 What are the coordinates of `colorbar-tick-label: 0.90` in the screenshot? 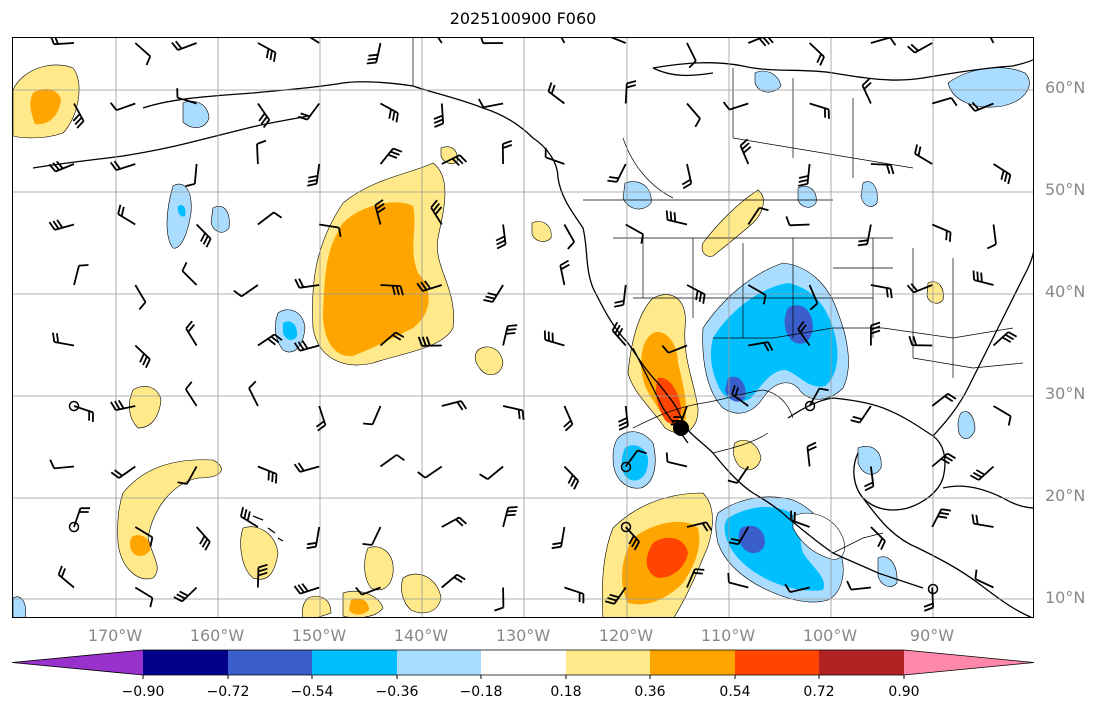 It's located at (904, 692).